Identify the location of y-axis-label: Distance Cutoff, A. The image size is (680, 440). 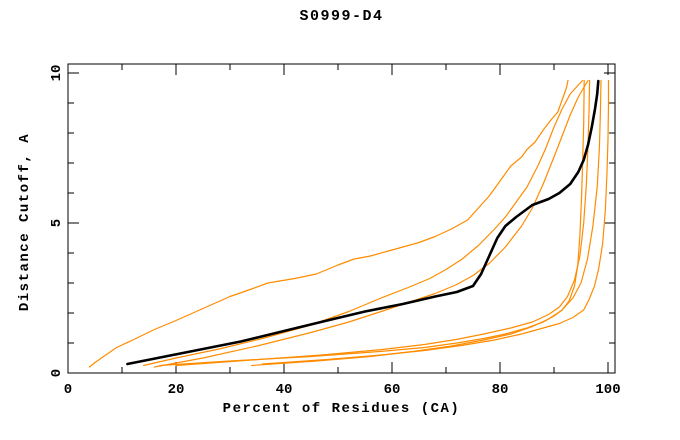
(25, 222).